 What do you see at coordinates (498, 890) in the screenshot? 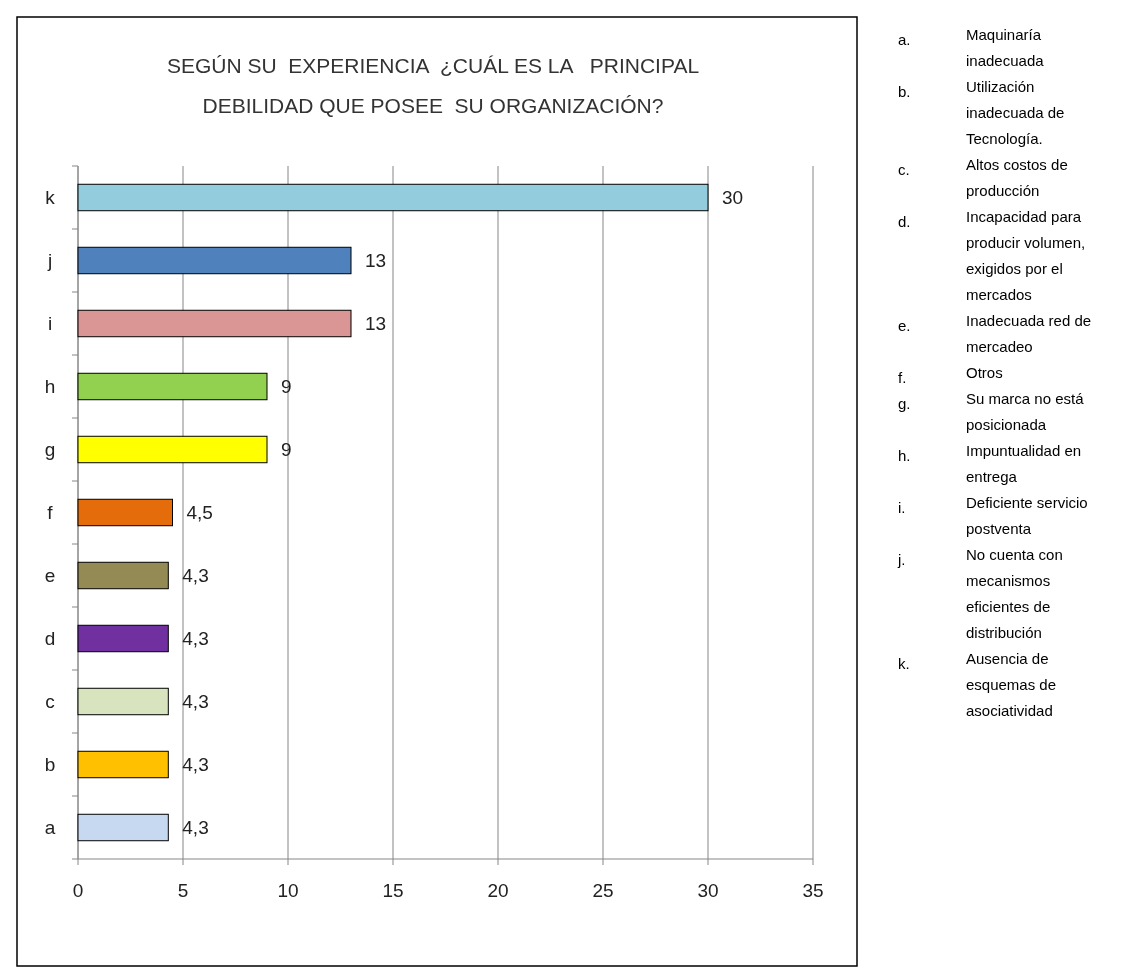
I see `x-tick-label: 20` at bounding box center [498, 890].